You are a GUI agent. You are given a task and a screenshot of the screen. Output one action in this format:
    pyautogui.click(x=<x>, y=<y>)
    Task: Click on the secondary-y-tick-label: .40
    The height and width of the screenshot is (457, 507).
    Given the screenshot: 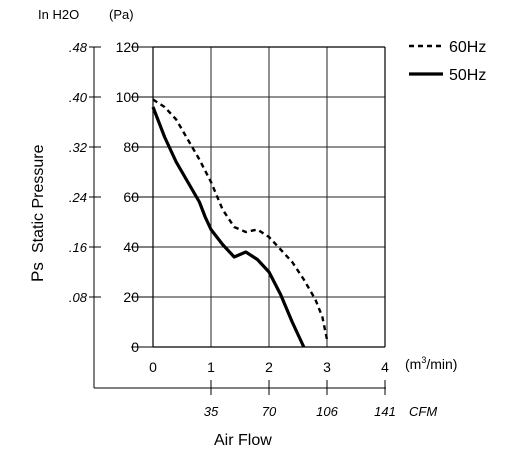 What is the action you would take?
    pyautogui.click(x=78, y=97)
    